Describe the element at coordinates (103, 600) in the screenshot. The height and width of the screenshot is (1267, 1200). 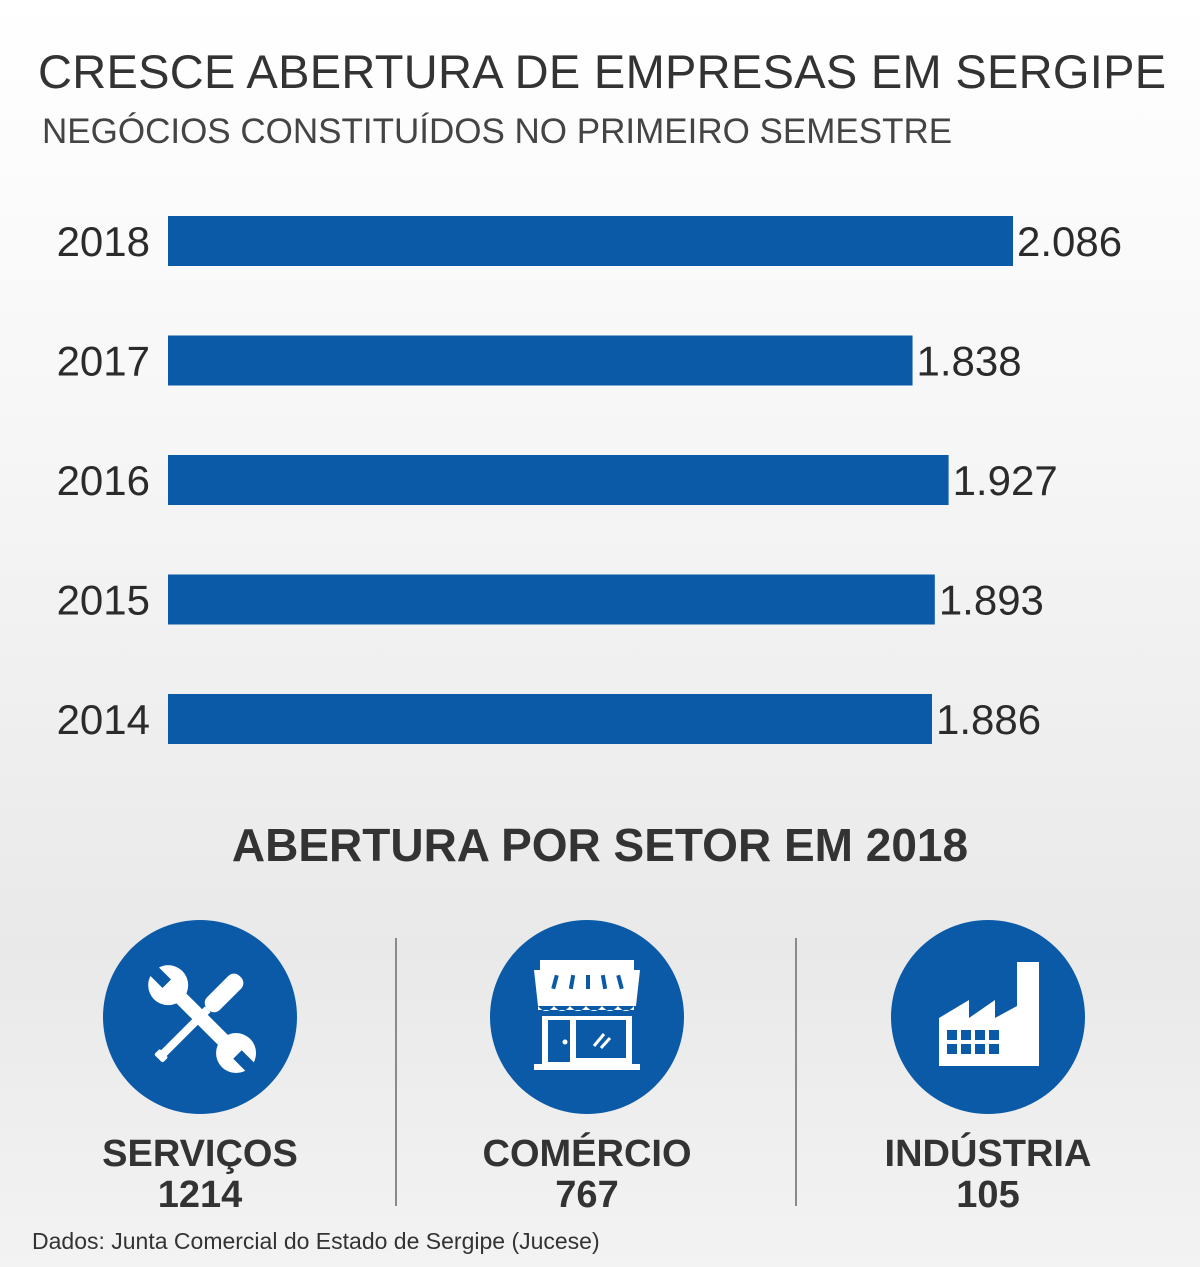
I see `year-label: 2015` at that location.